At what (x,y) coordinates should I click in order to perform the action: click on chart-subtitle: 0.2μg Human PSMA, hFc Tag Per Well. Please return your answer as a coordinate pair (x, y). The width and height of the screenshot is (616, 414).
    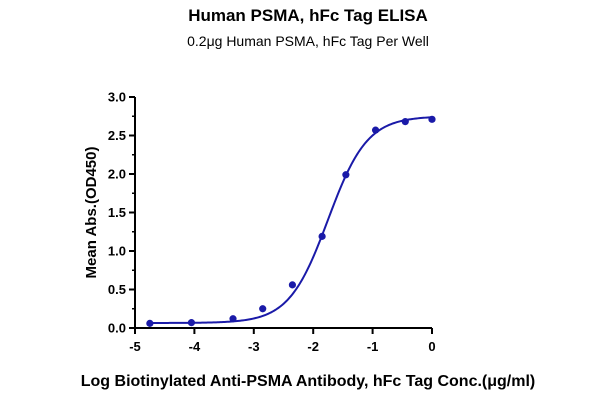
    Looking at the image, I should click on (308, 41).